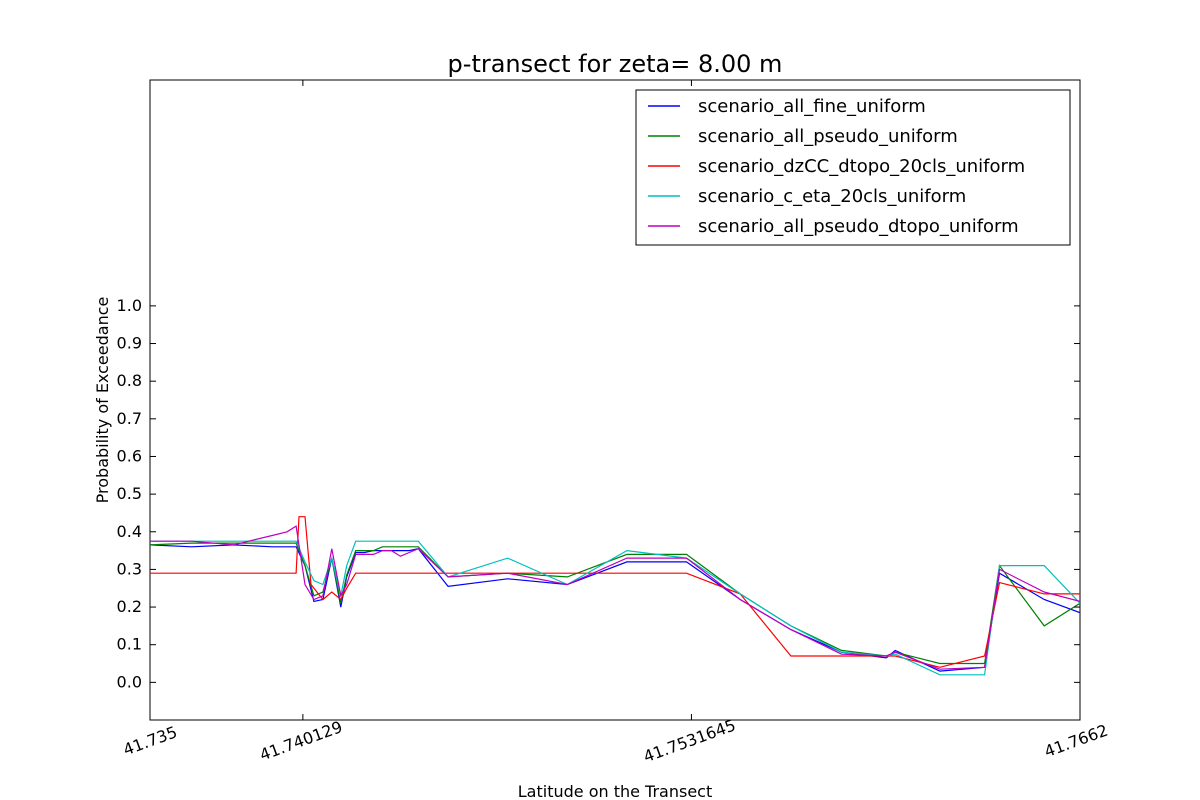 Image resolution: width=1200 pixels, height=800 pixels. What do you see at coordinates (129, 606) in the screenshot?
I see `y-tick-label: 0.2` at bounding box center [129, 606].